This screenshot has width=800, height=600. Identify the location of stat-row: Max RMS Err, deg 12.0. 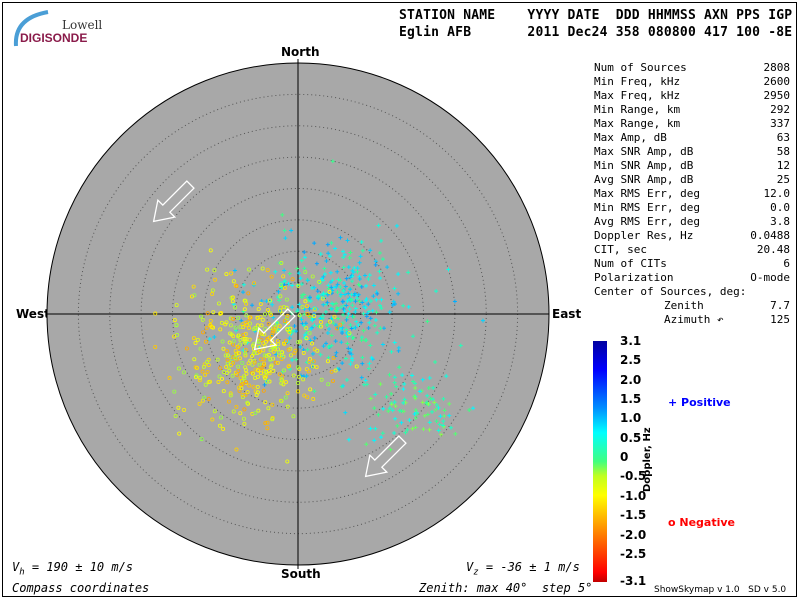
(692, 194).